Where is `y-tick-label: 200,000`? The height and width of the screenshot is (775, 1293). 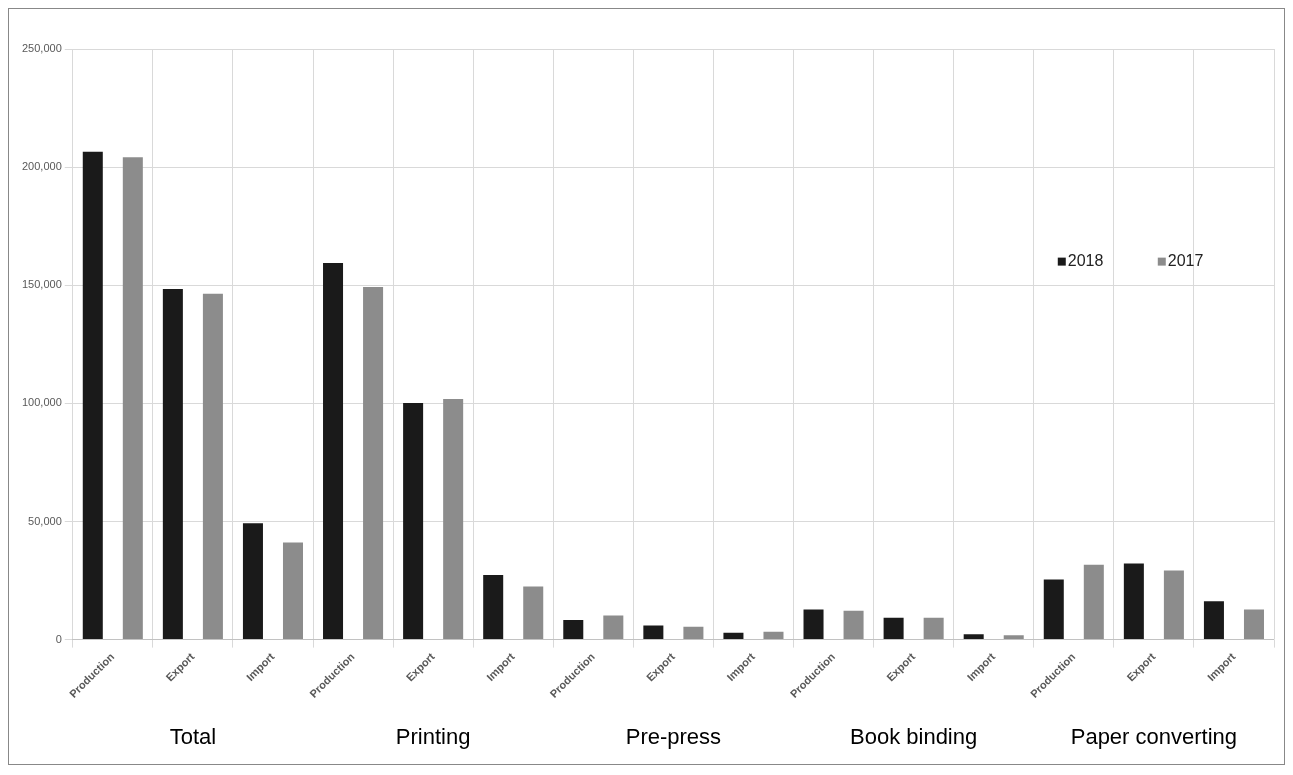
y-tick-label: 200,000 is located at coordinates (42, 166).